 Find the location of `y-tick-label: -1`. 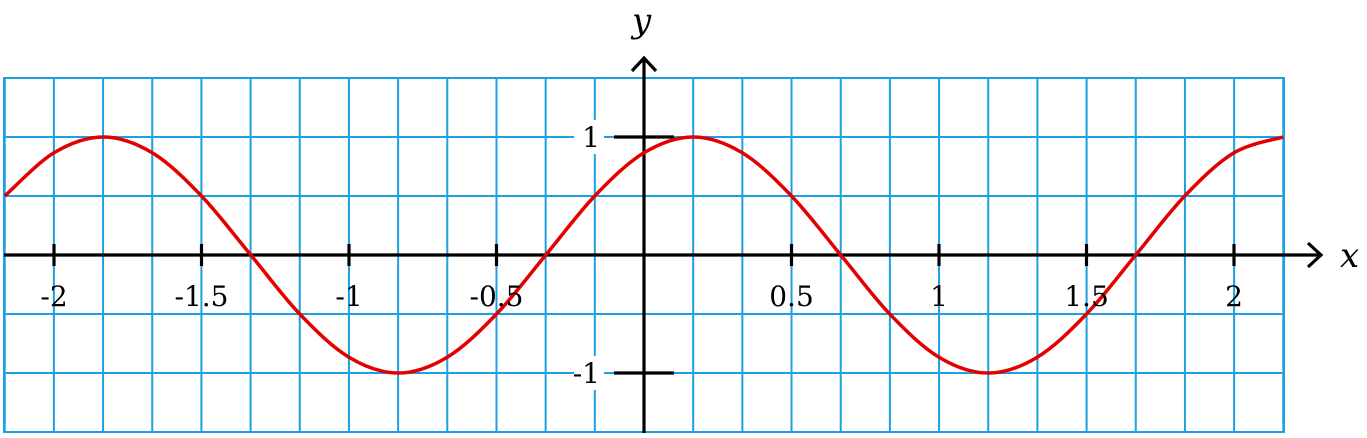

y-tick-label: -1 is located at coordinates (586, 373).